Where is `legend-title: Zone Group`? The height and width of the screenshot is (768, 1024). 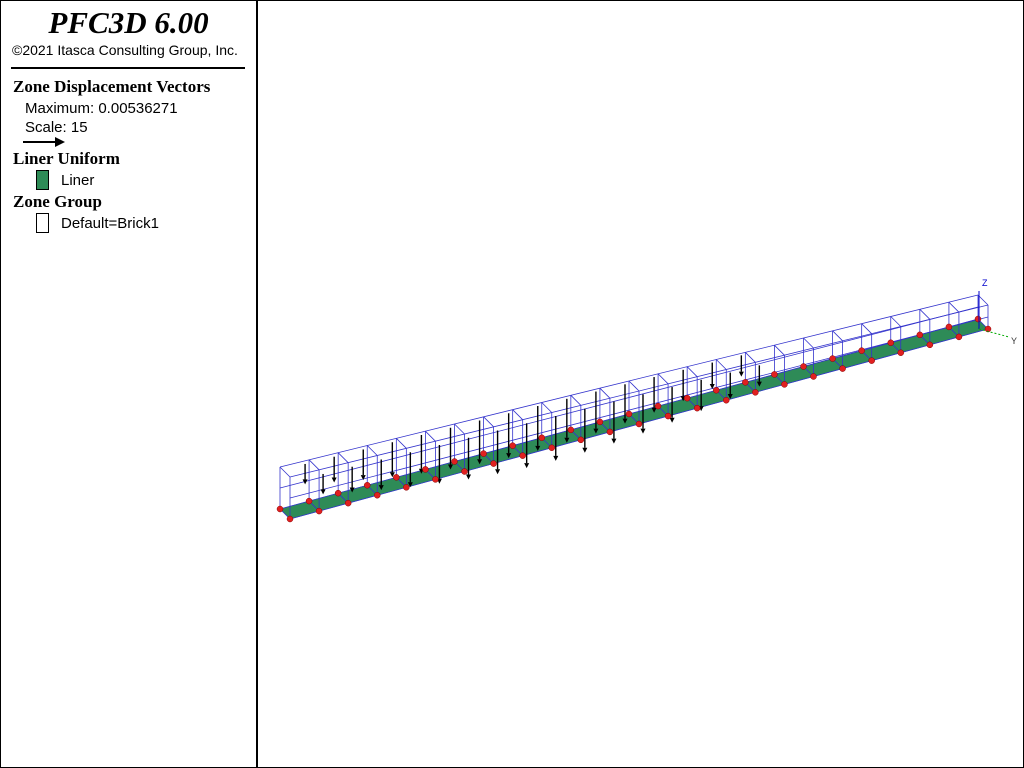 legend-title: Zone Group is located at coordinates (57, 201).